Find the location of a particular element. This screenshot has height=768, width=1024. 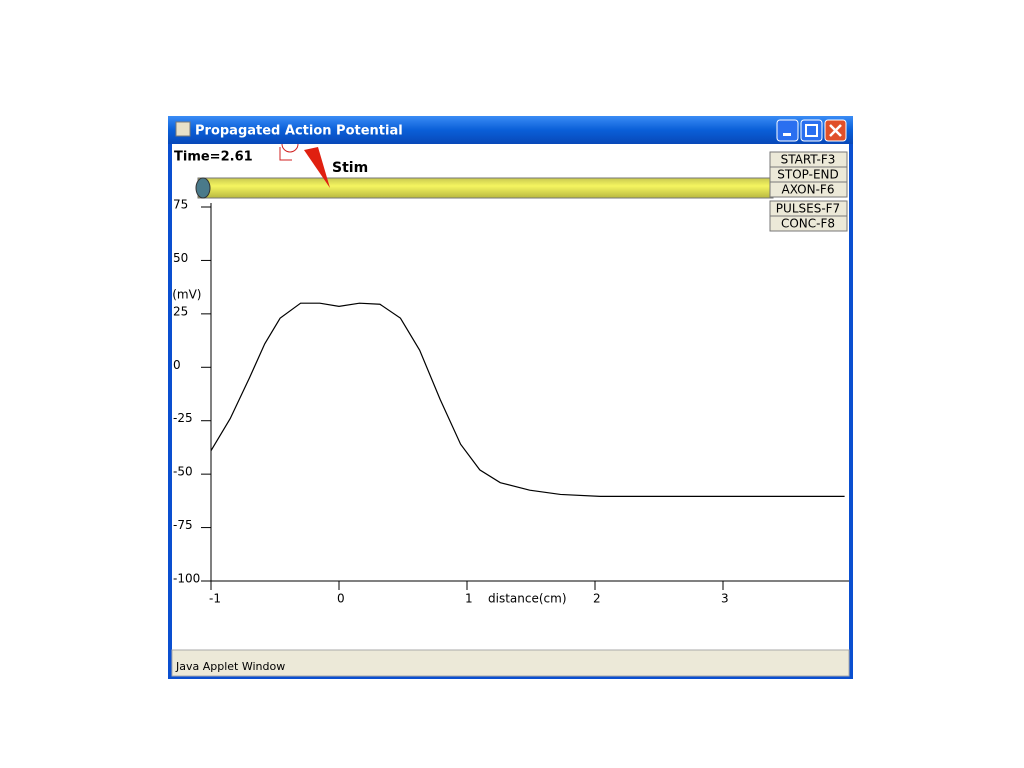

y-tick-label: -50 is located at coordinates (183, 472).